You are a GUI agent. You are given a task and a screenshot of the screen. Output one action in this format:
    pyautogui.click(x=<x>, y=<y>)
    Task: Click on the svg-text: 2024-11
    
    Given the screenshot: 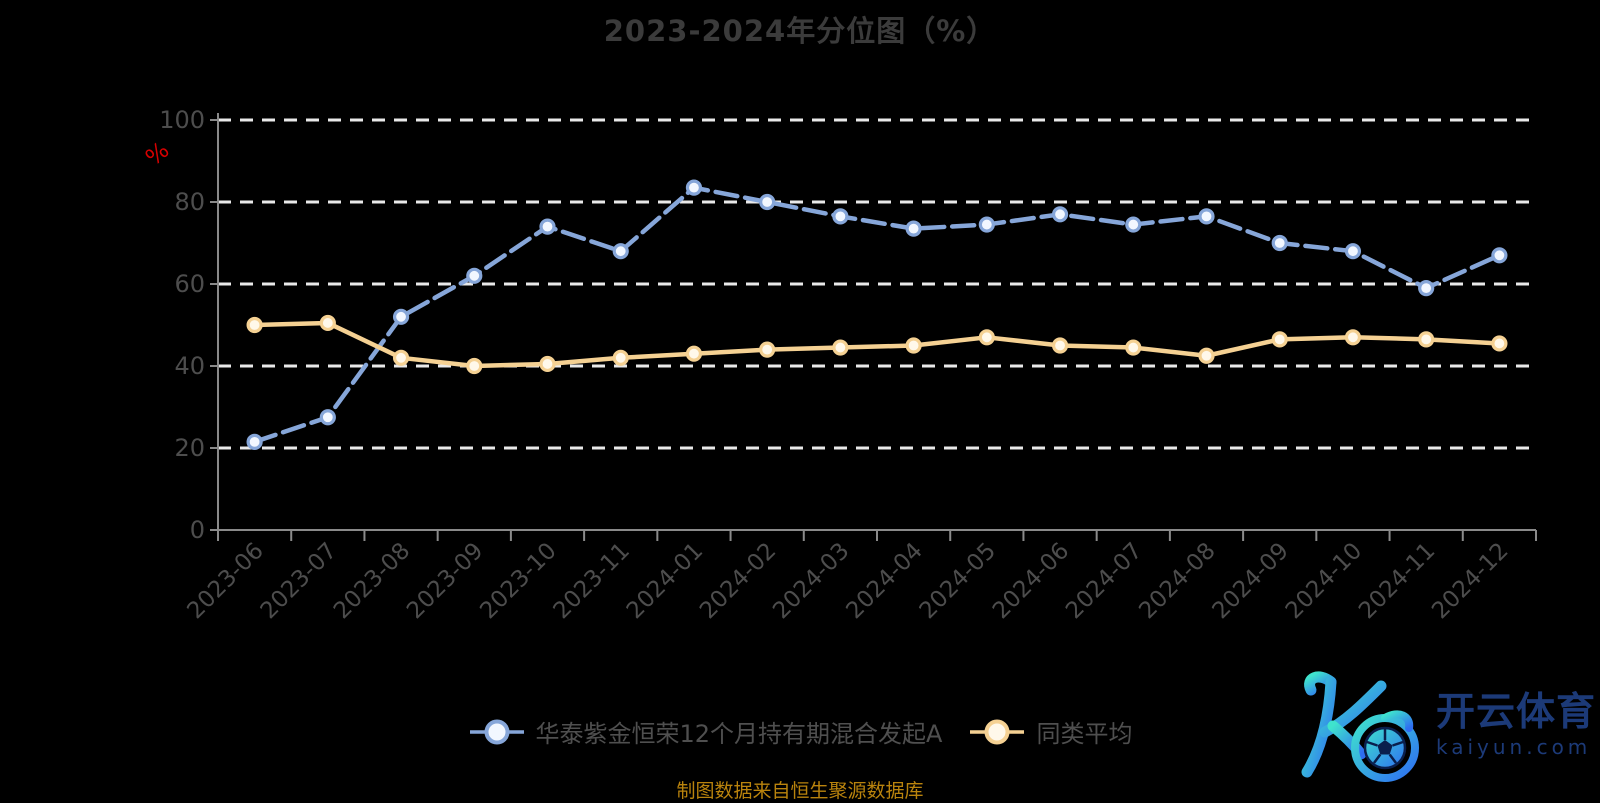 What is the action you would take?
    pyautogui.click(x=1397, y=581)
    